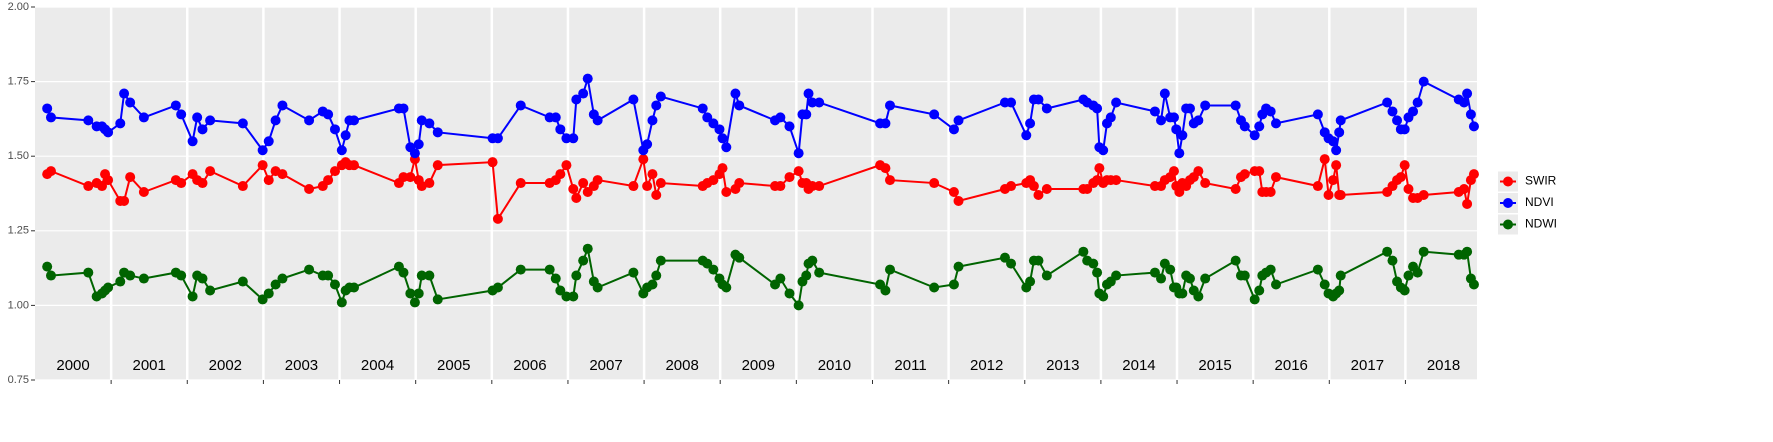  What do you see at coordinates (605, 365) in the screenshot?
I see `year-label: 2007` at bounding box center [605, 365].